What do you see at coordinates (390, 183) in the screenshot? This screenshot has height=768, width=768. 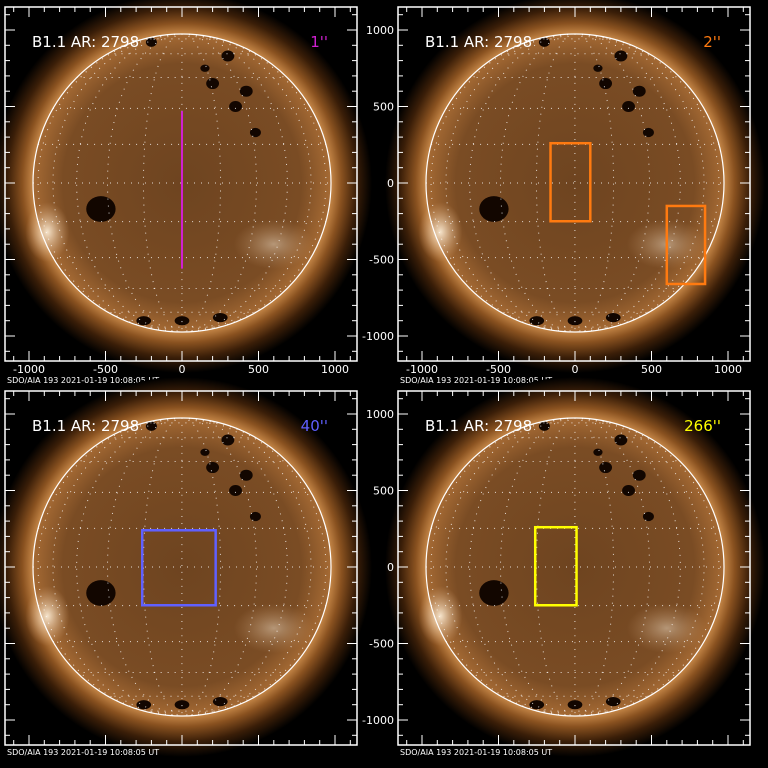 I see `y-tick-label: 0` at bounding box center [390, 183].